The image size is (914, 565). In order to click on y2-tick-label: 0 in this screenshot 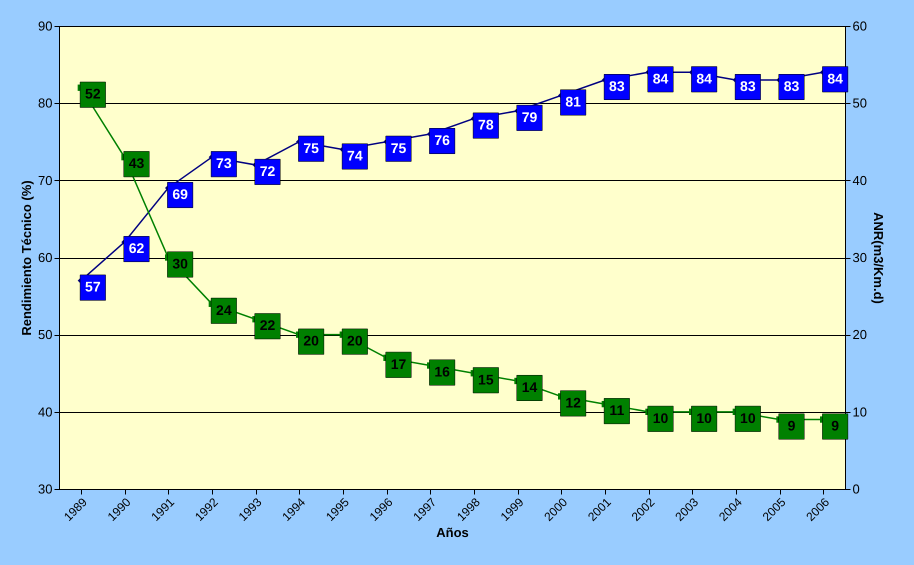, I will do `click(856, 489)`.